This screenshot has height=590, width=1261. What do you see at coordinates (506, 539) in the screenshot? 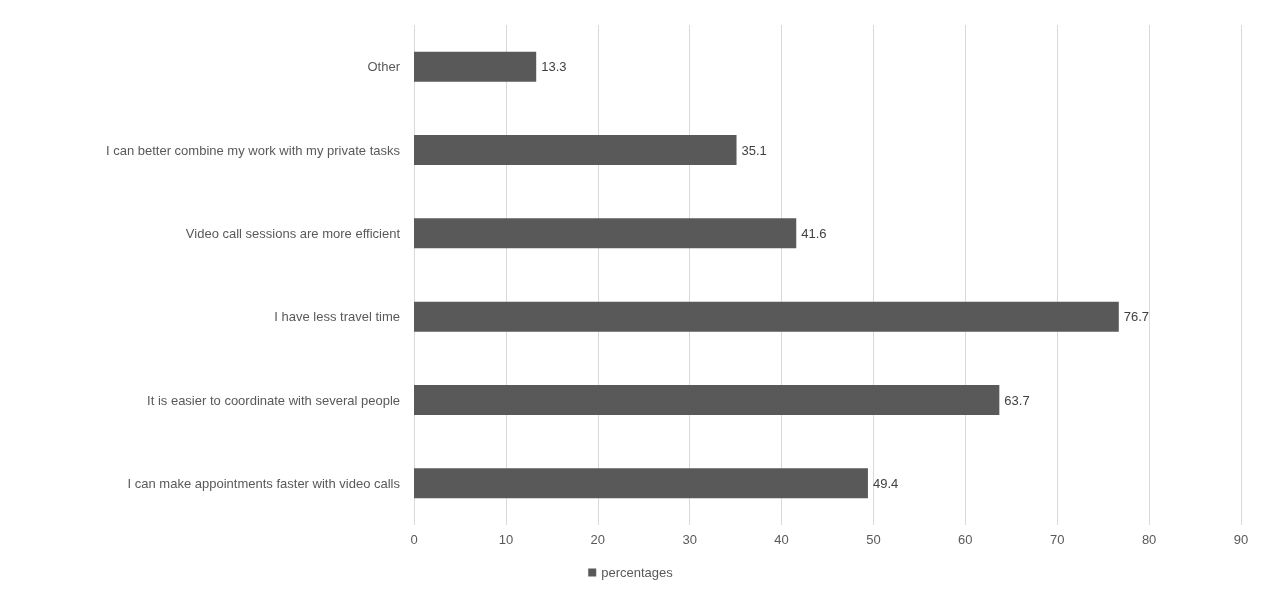
I see `x-tick-label: 10` at bounding box center [506, 539].